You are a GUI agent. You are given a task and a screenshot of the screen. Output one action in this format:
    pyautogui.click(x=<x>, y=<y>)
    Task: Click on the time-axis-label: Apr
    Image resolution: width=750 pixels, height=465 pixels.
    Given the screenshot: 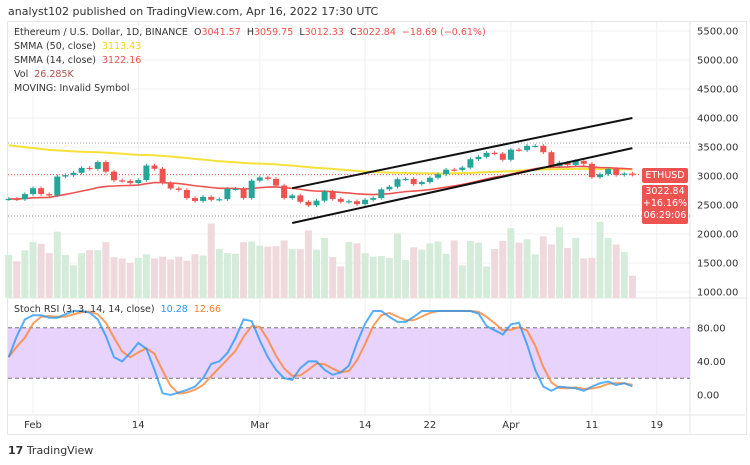 What is the action you would take?
    pyautogui.click(x=511, y=425)
    